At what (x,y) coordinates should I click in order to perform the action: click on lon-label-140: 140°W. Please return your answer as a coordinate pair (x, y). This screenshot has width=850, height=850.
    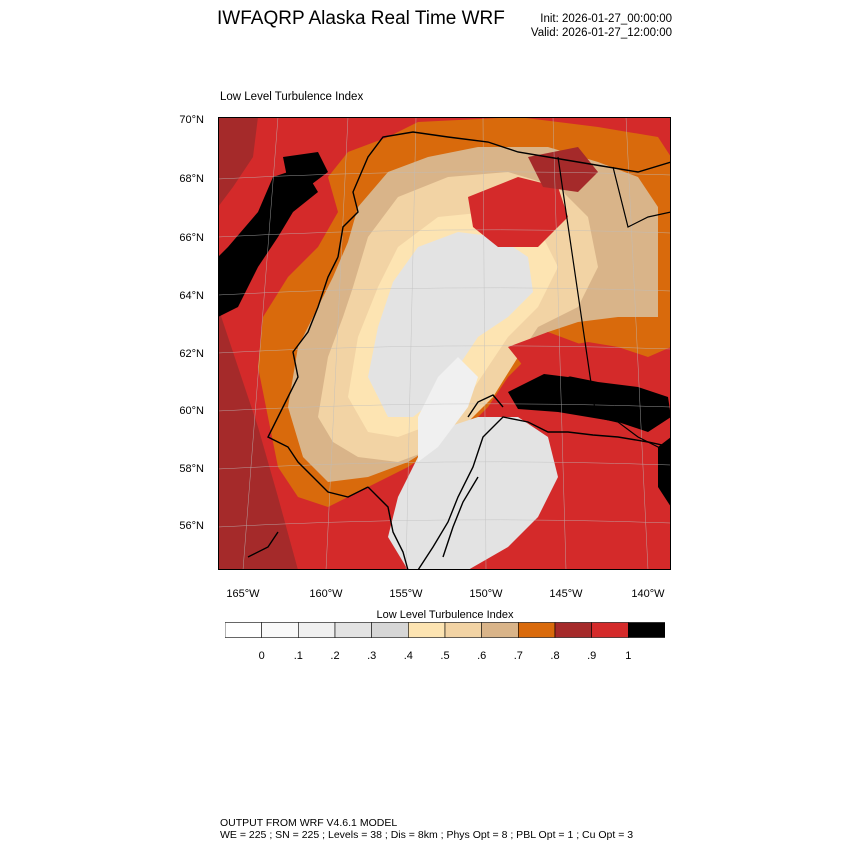
    Looking at the image, I should click on (648, 594).